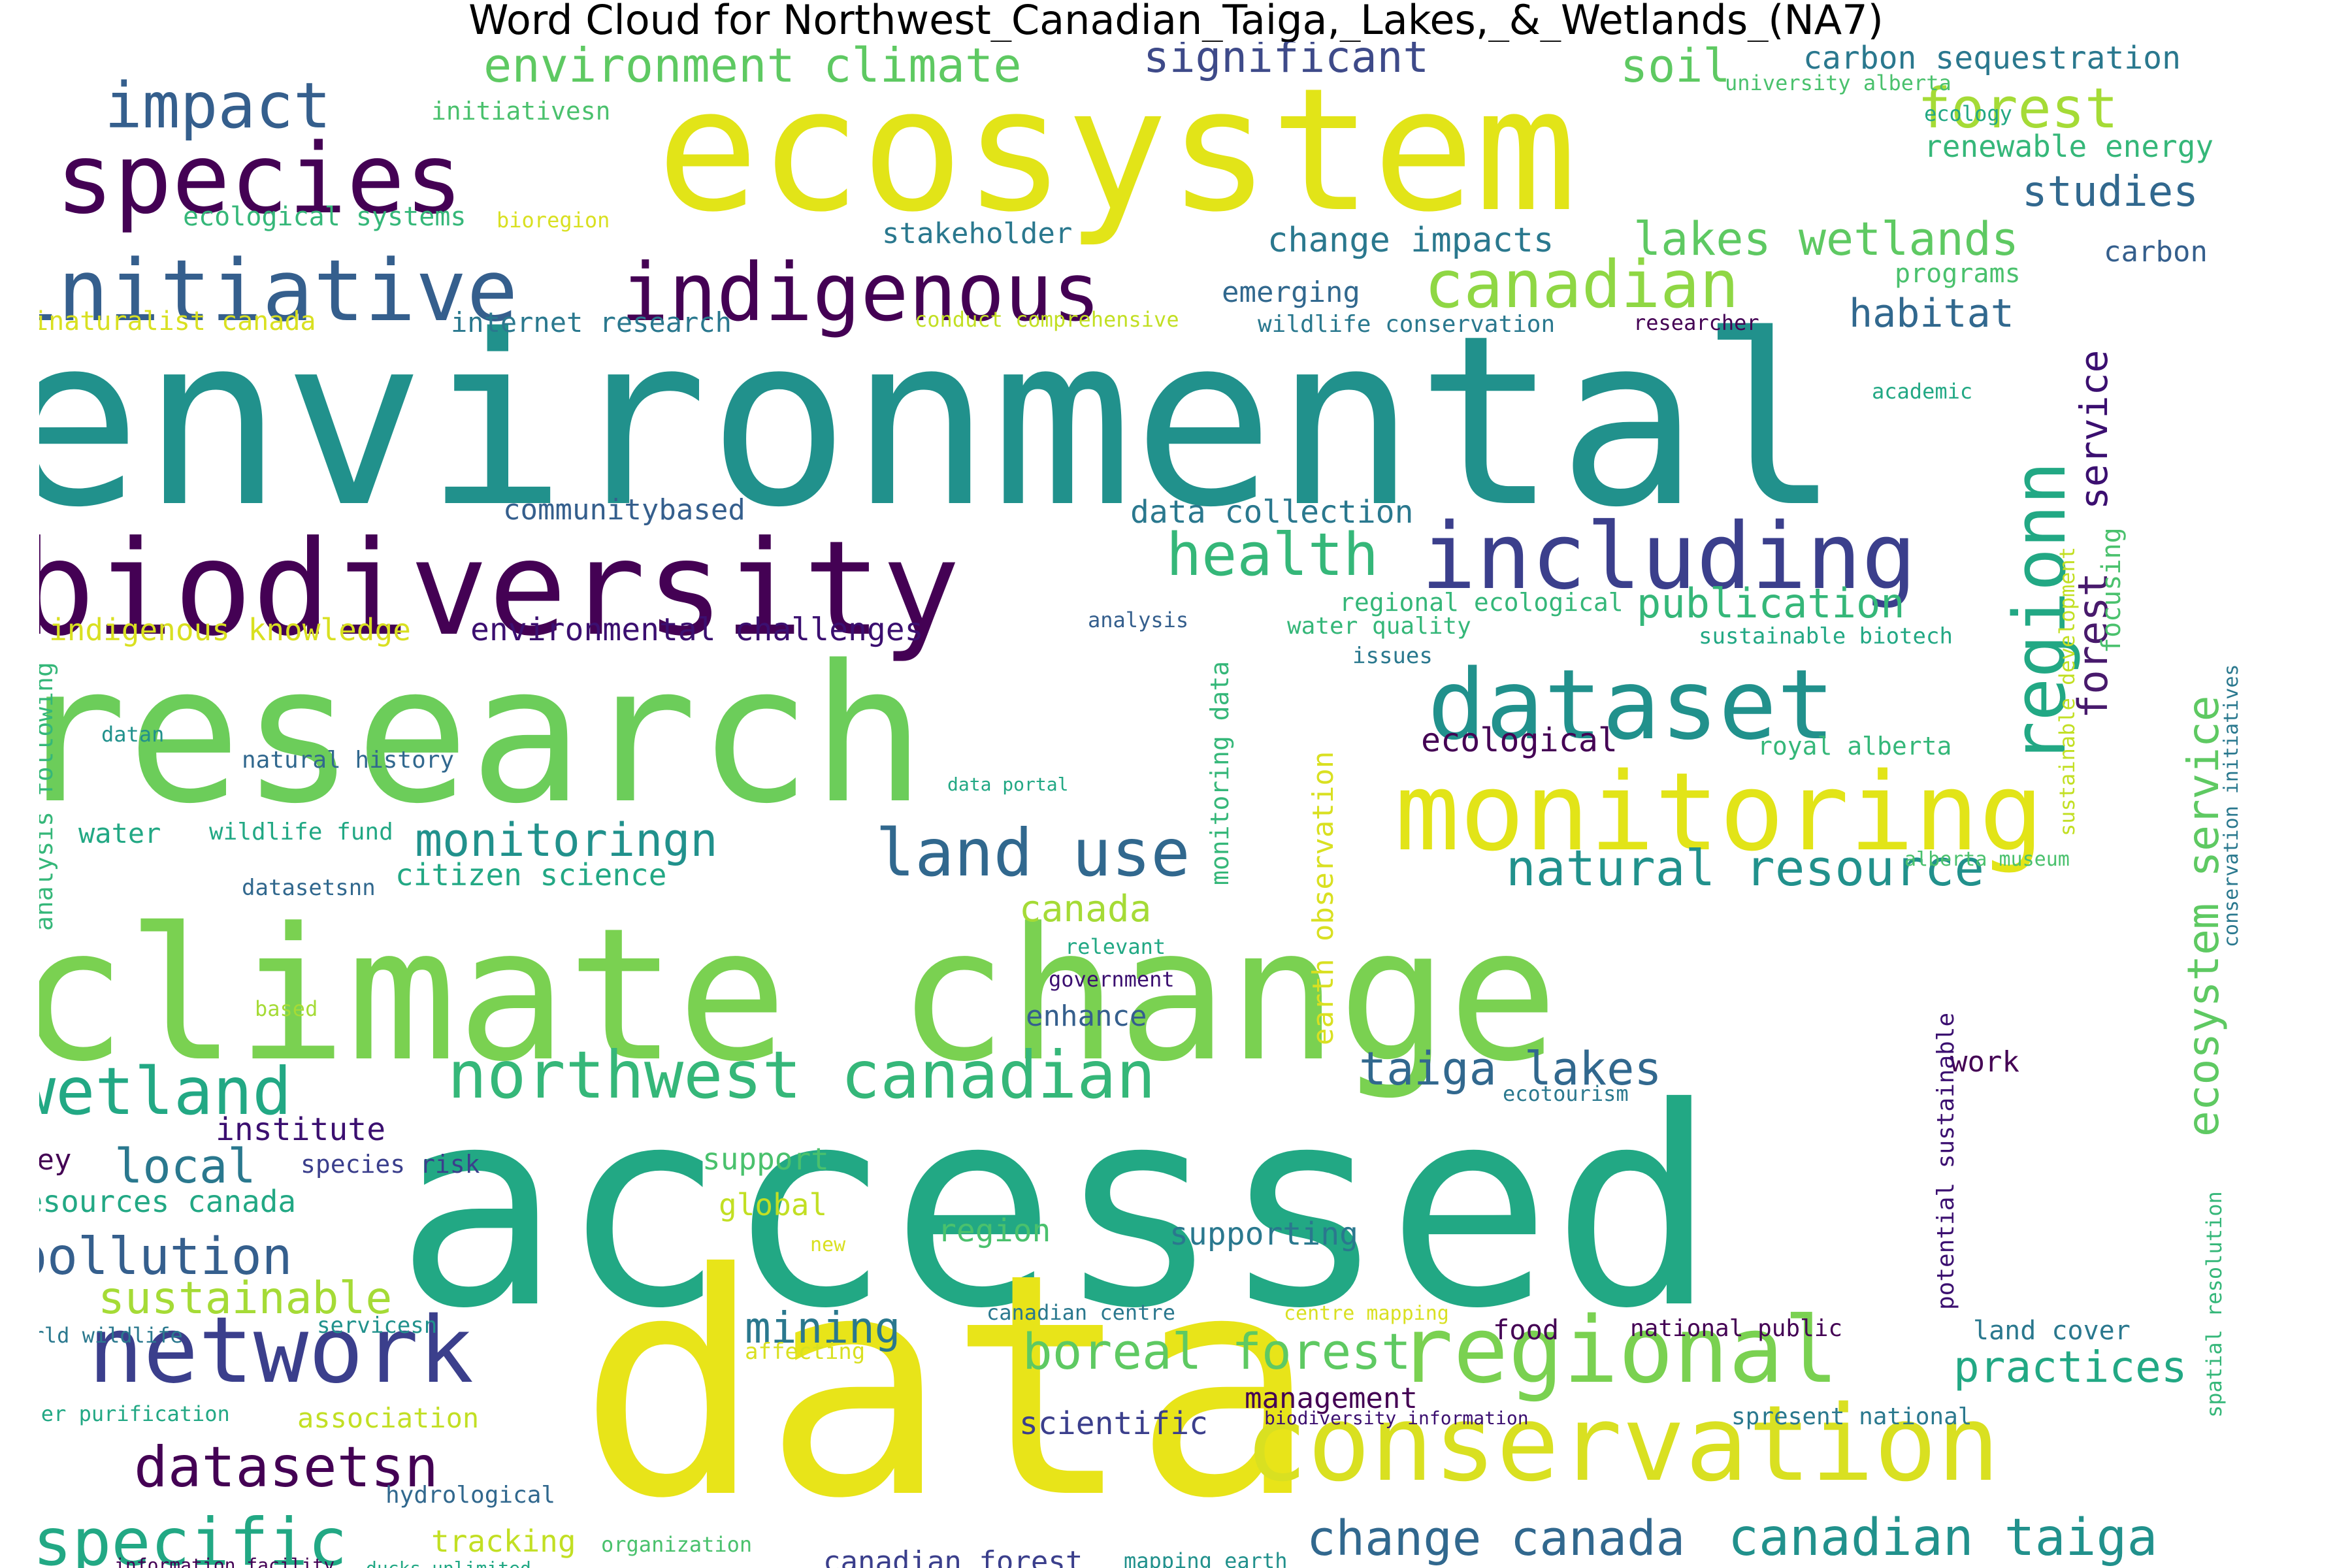 This screenshot has width=2352, height=1568. I want to click on word-programs: programs, so click(1958, 274).